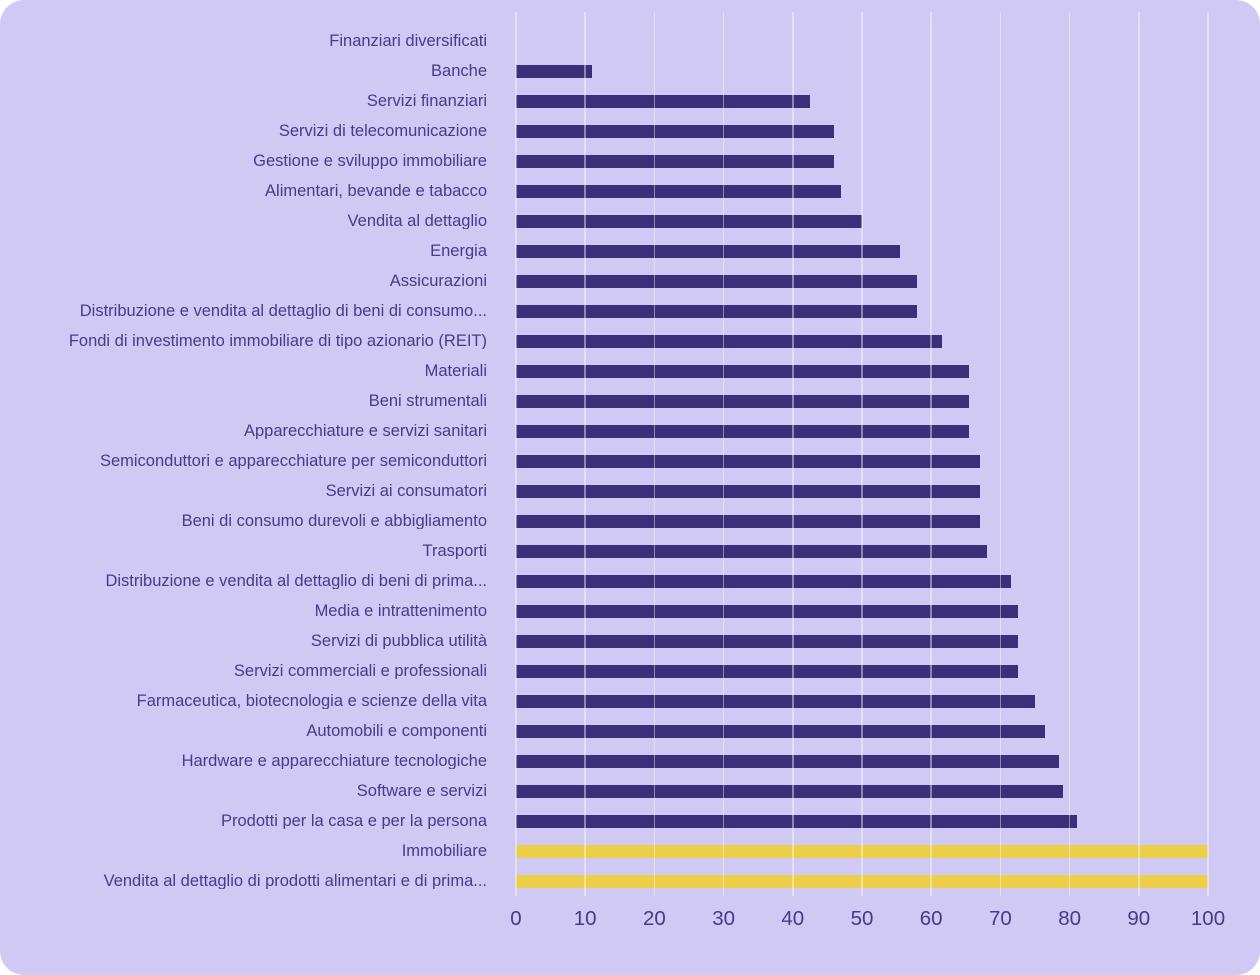  I want to click on bar-row: Finanziari diversificati, so click(630, 41).